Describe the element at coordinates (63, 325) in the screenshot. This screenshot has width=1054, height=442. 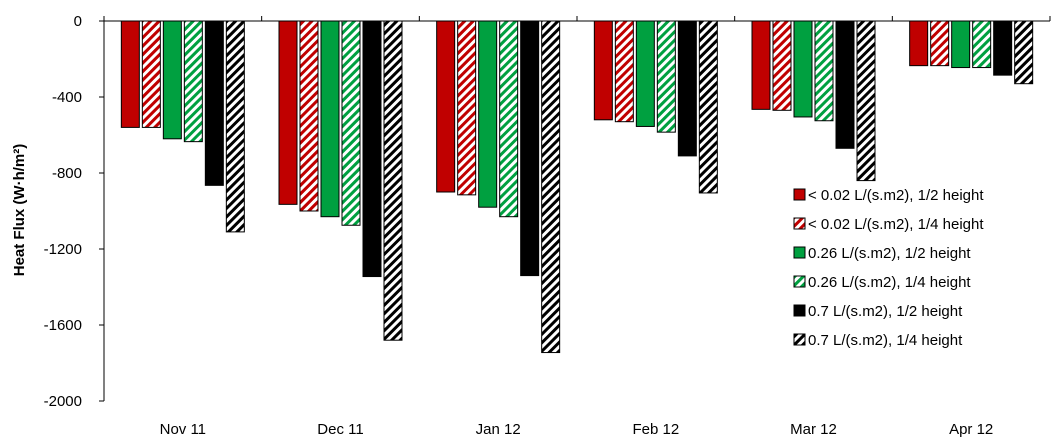
I see `y-tick-label: -1600` at that location.